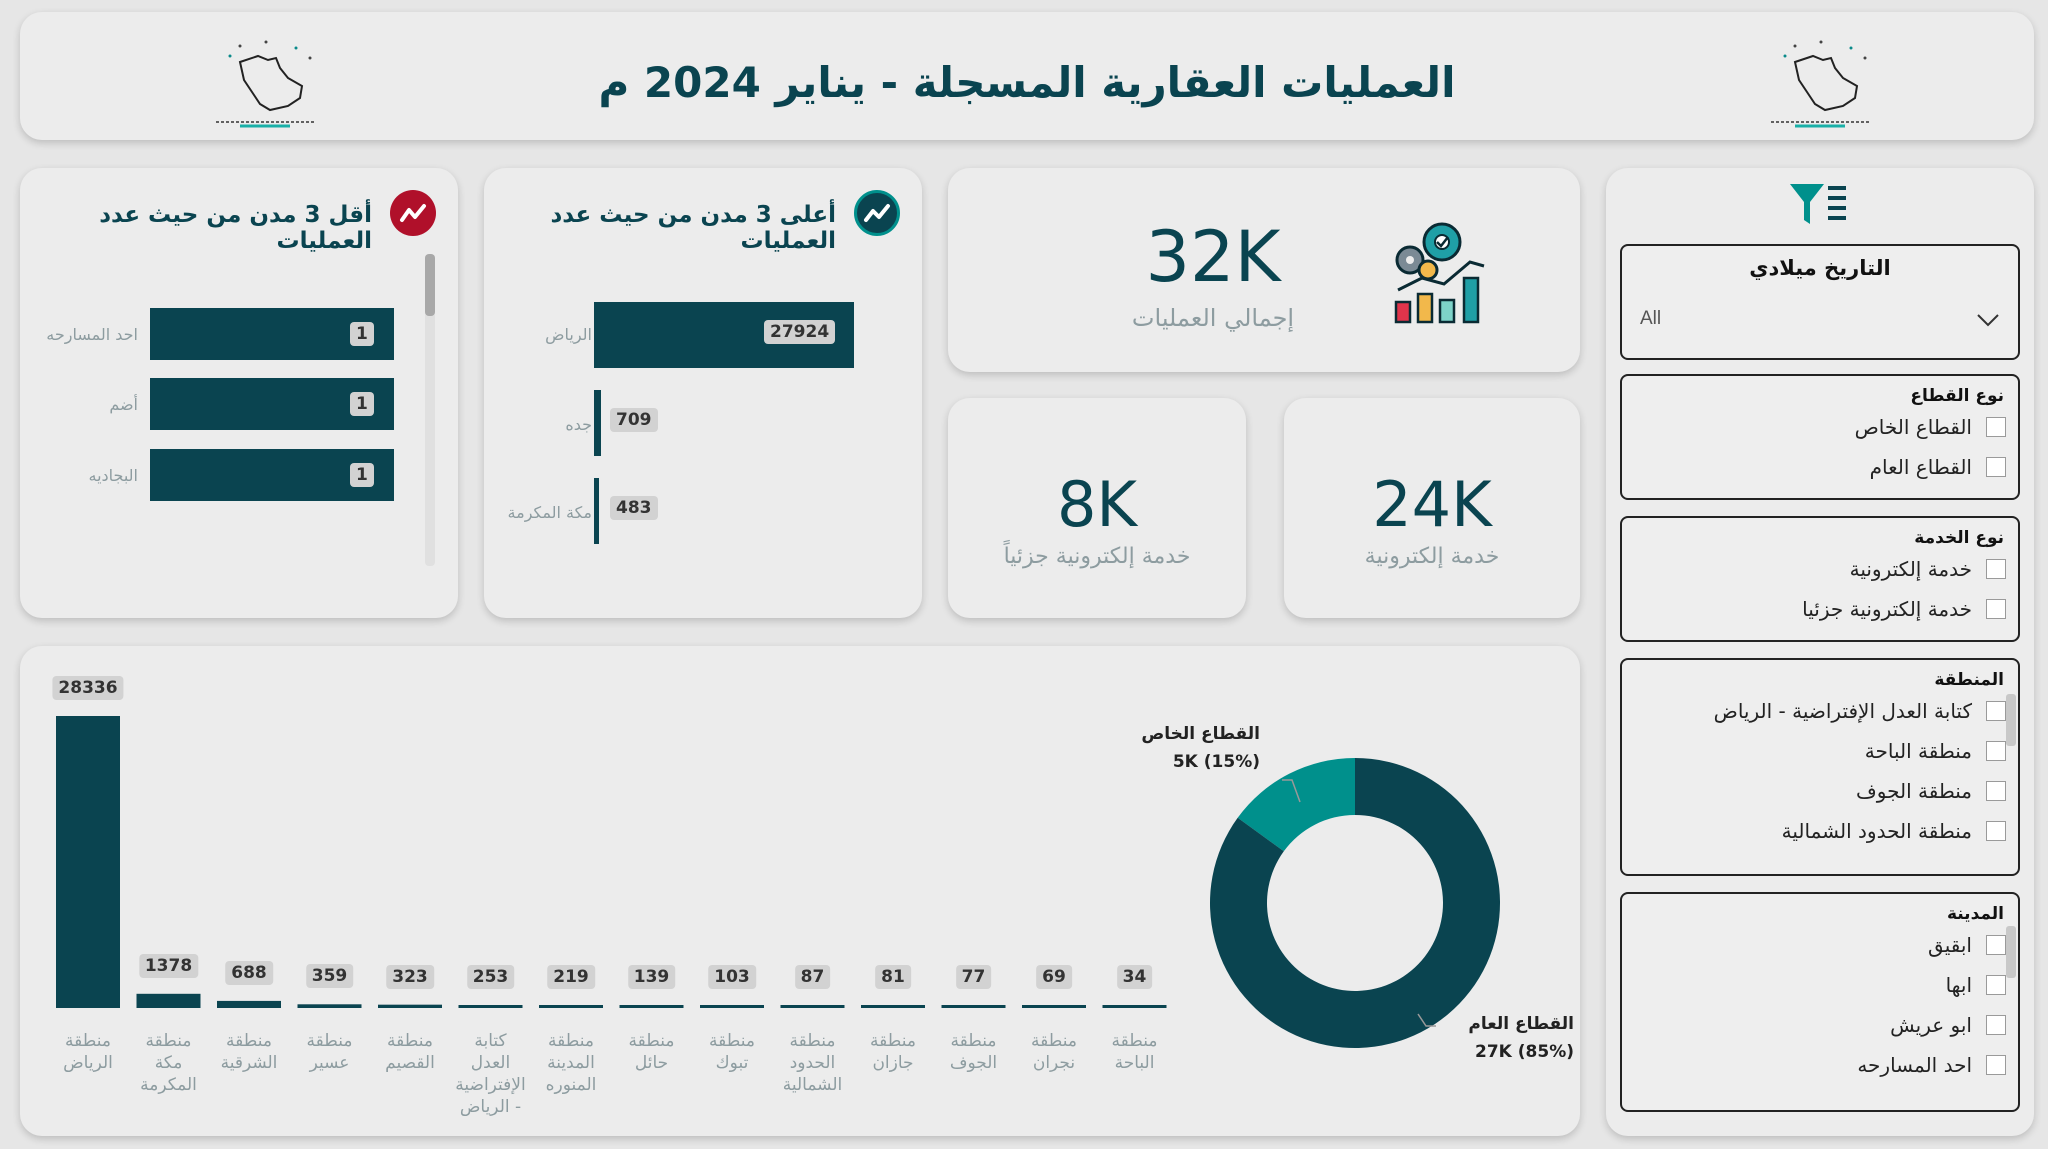  I want to click on region-category-label: منطقة الشرقية, so click(249, 1052).